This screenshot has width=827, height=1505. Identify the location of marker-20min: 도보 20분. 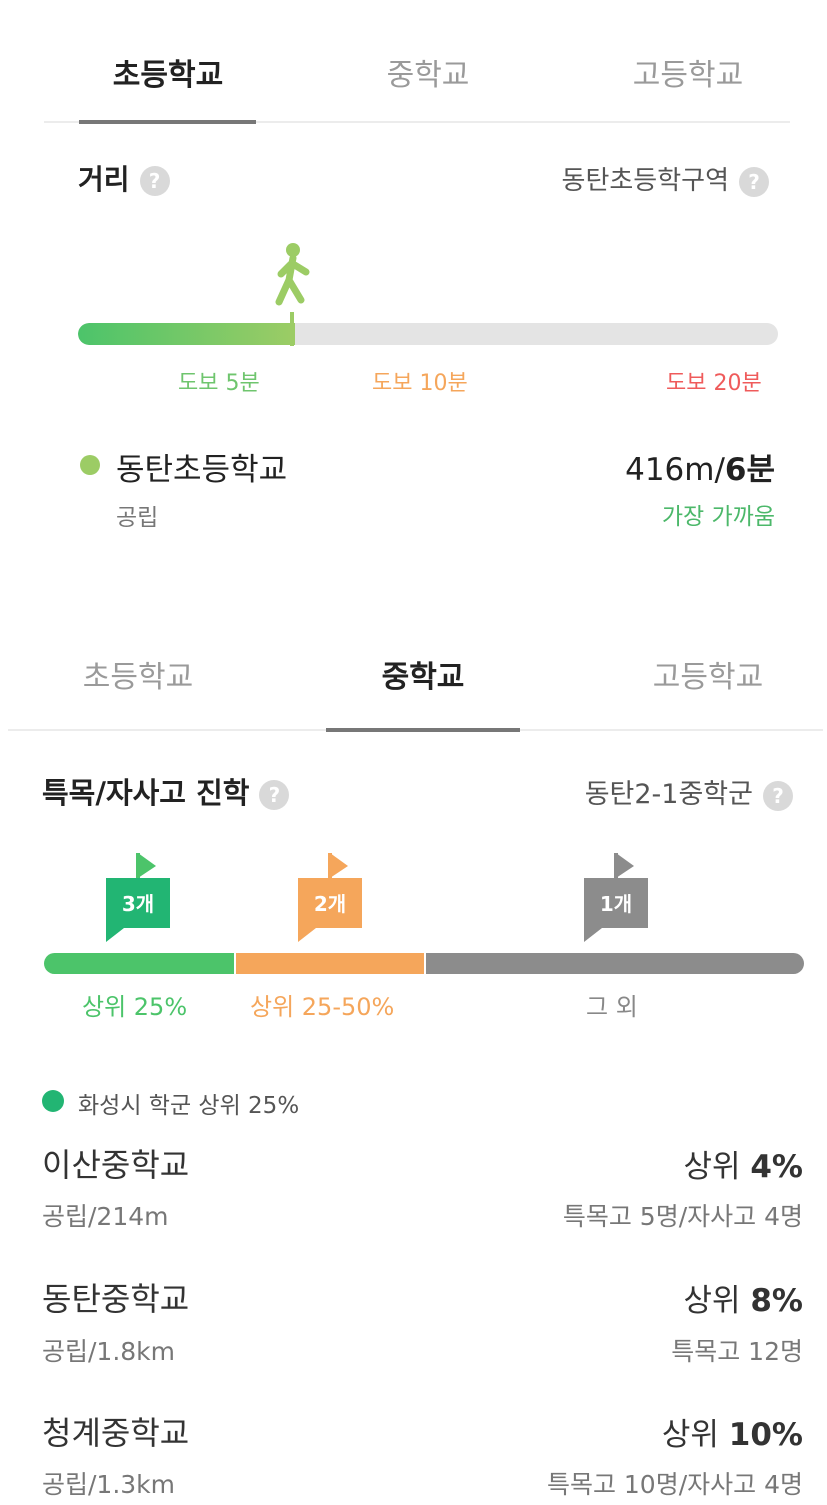
(714, 383).